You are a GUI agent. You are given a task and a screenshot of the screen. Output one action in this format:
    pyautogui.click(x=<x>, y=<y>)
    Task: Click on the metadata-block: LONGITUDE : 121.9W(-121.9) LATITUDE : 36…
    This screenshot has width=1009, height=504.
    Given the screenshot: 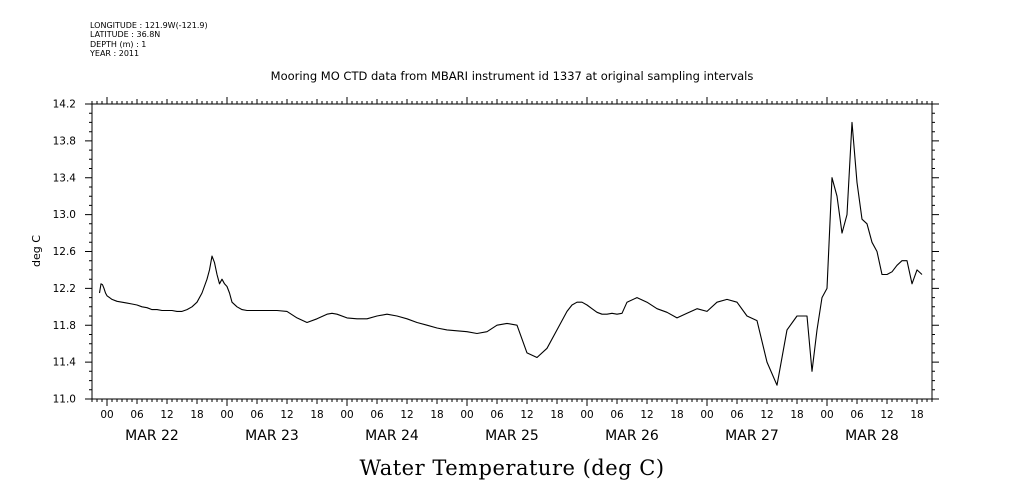 What is the action you would take?
    pyautogui.click(x=149, y=40)
    